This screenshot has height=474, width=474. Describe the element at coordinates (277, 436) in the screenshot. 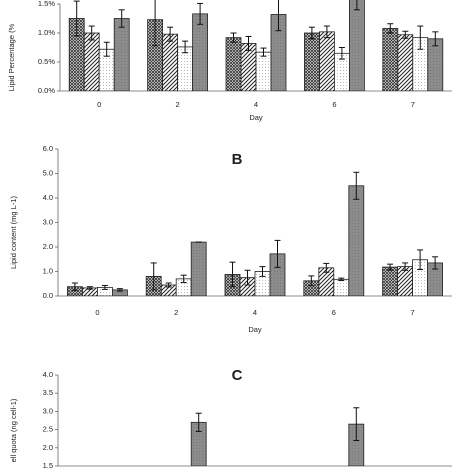

I see `bars` at that location.